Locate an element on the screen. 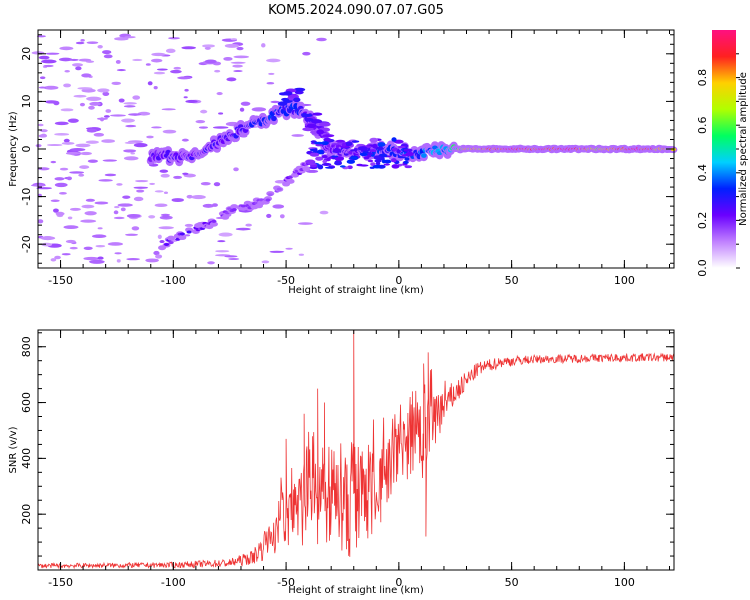 The width and height of the screenshot is (750, 600). colorbar-ticks: 0.0 0.2 0.4 0.6 0.8 is located at coordinates (718, 165).